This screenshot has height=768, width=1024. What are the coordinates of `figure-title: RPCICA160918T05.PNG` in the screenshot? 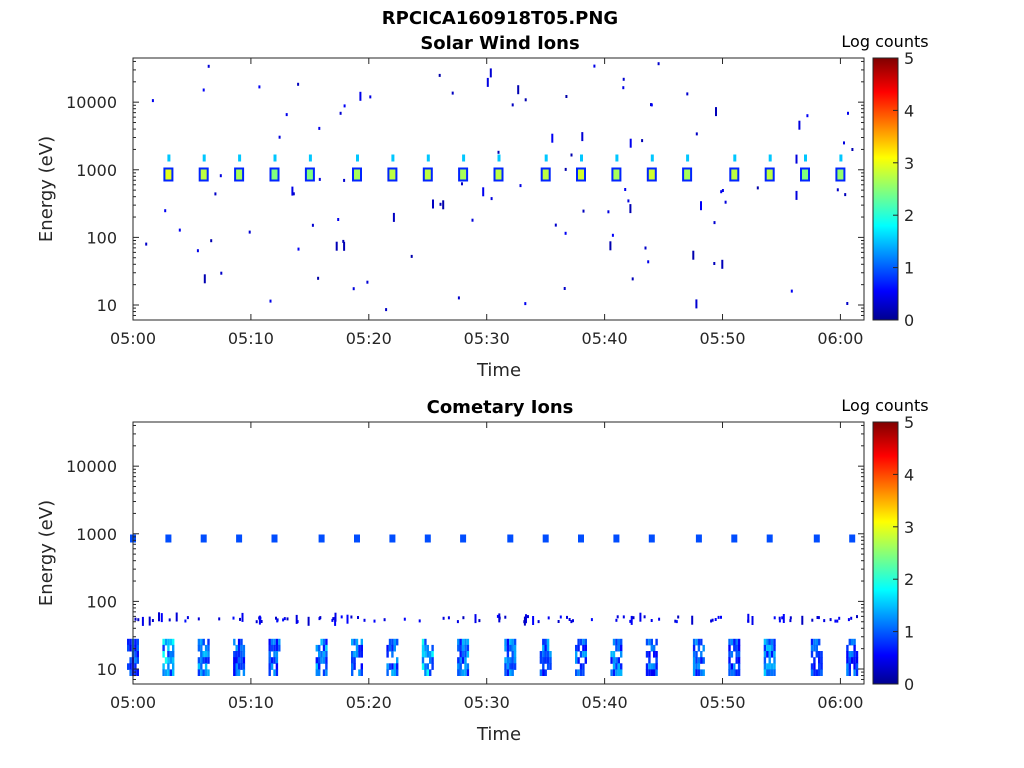 It's located at (500, 18).